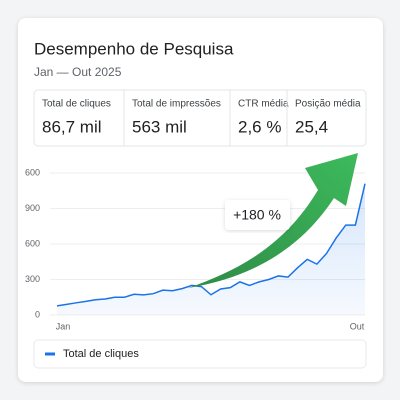  I want to click on legend-label: Total de cliques, so click(101, 354).